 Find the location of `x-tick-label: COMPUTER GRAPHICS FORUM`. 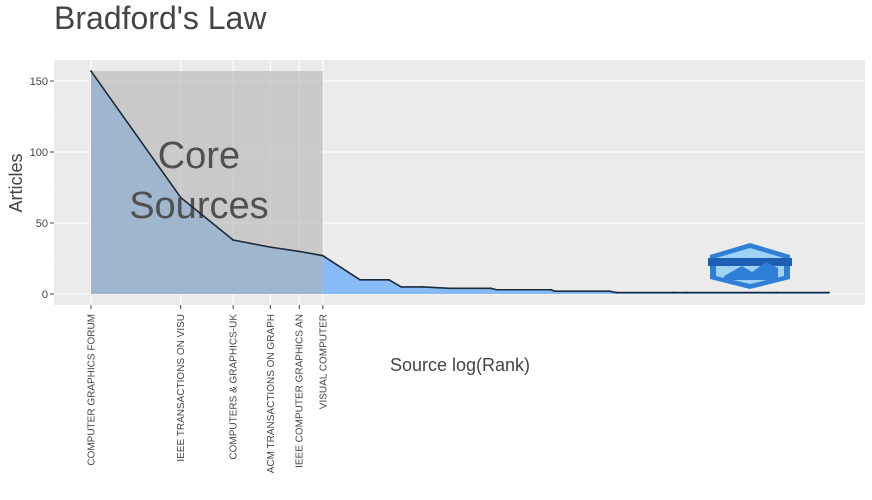

x-tick-label: COMPUTER GRAPHICS FORUM is located at coordinates (92, 390).